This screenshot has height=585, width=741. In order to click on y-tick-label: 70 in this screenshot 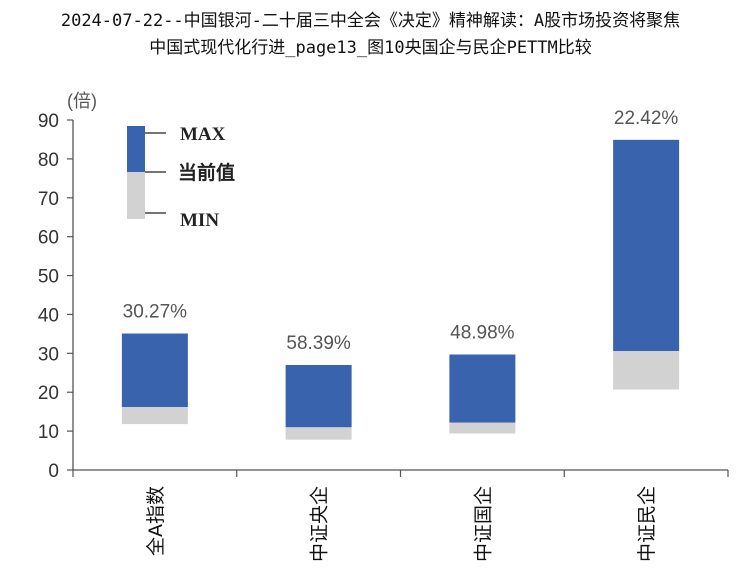, I will do `click(48, 199)`.